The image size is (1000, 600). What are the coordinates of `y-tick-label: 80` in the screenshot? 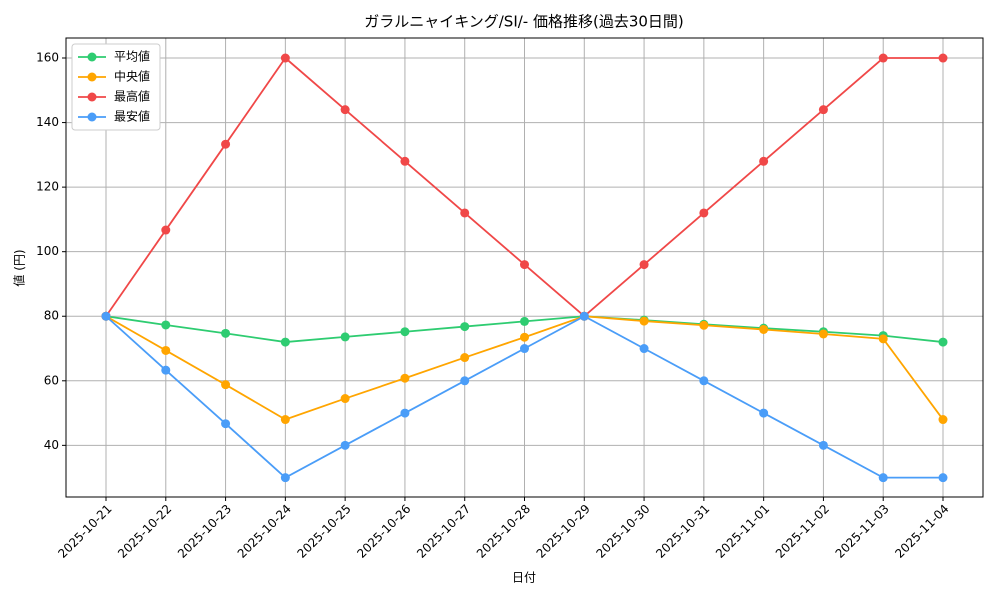 It's located at (51, 316).